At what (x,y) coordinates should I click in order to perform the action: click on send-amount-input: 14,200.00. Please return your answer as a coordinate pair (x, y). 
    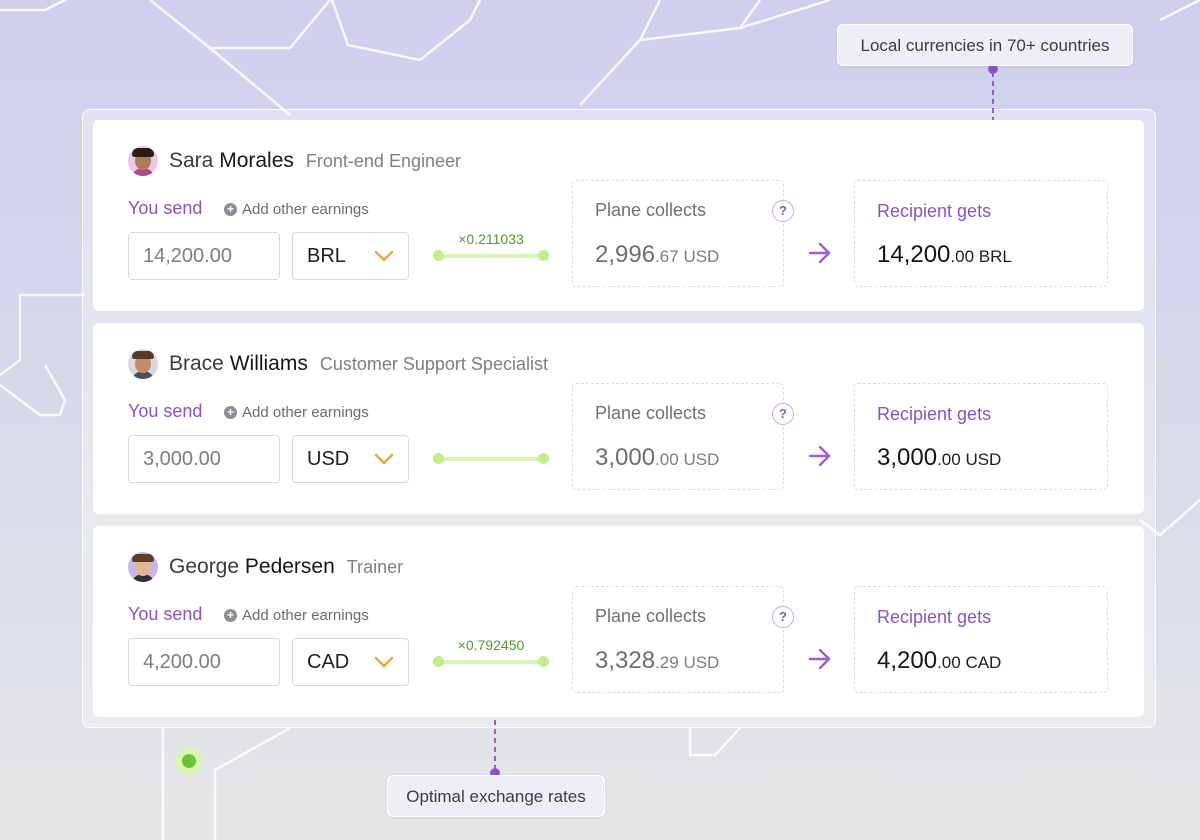
    Looking at the image, I should click on (204, 256).